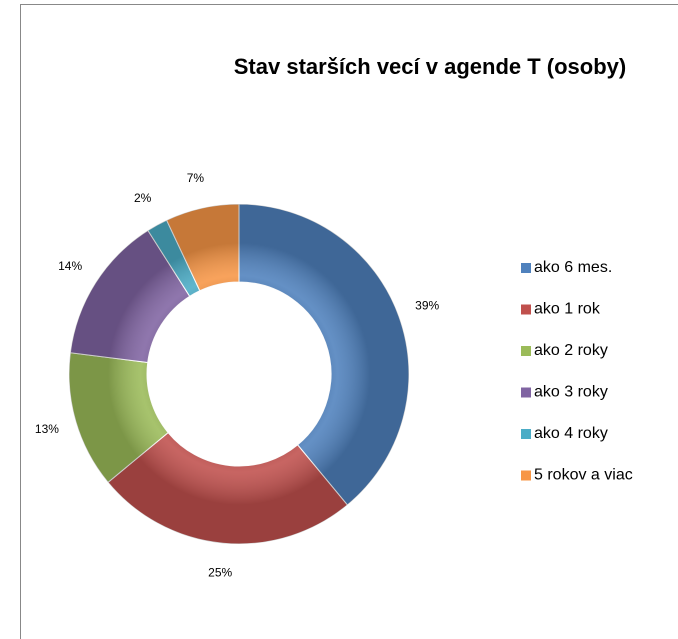 This screenshot has width=678, height=639. I want to click on legend-label: 5 rokov a viac, so click(583, 475).